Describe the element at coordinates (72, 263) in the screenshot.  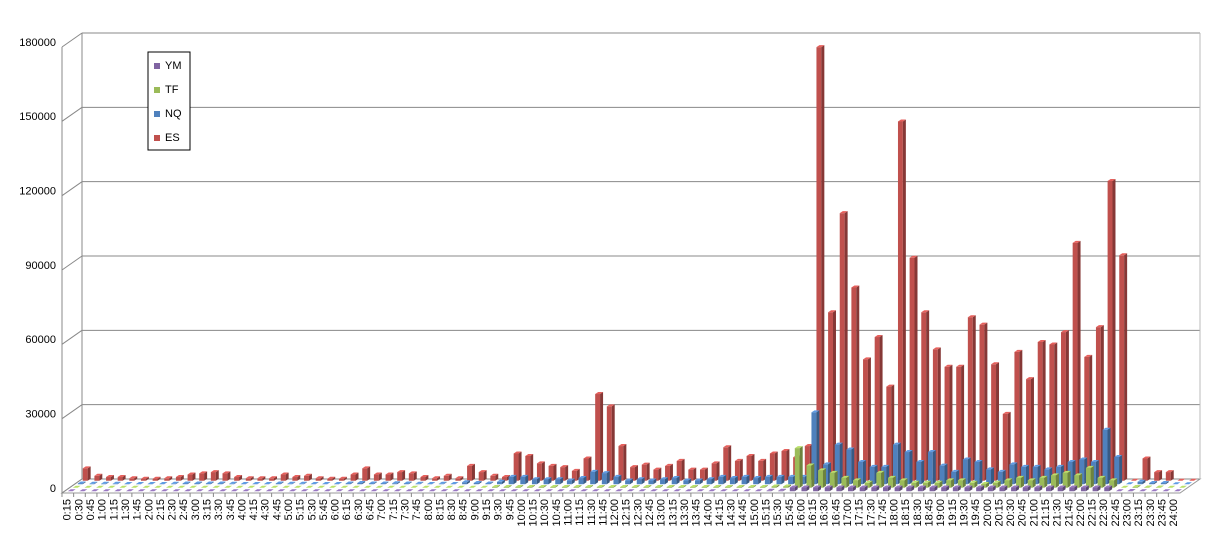
I see `grid-line` at that location.